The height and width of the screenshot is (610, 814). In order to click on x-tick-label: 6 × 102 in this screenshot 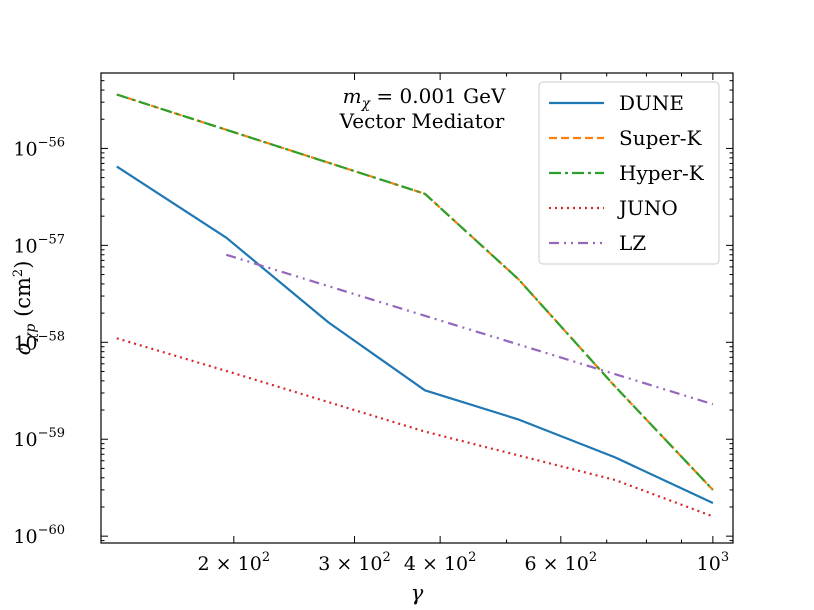, I will do `click(561, 562)`.